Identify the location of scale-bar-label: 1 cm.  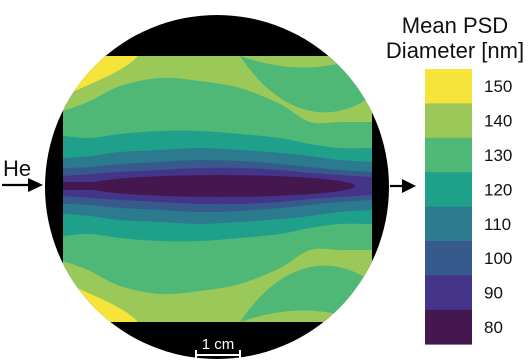
(218, 344).